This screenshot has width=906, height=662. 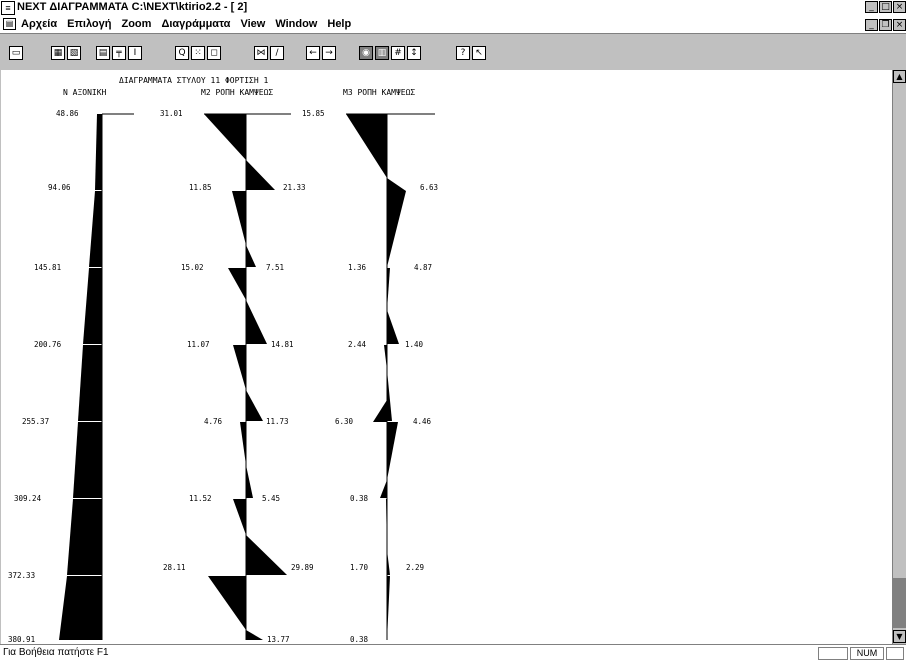 What do you see at coordinates (67, 113) in the screenshot?
I see `n-label: 48.86` at bounding box center [67, 113].